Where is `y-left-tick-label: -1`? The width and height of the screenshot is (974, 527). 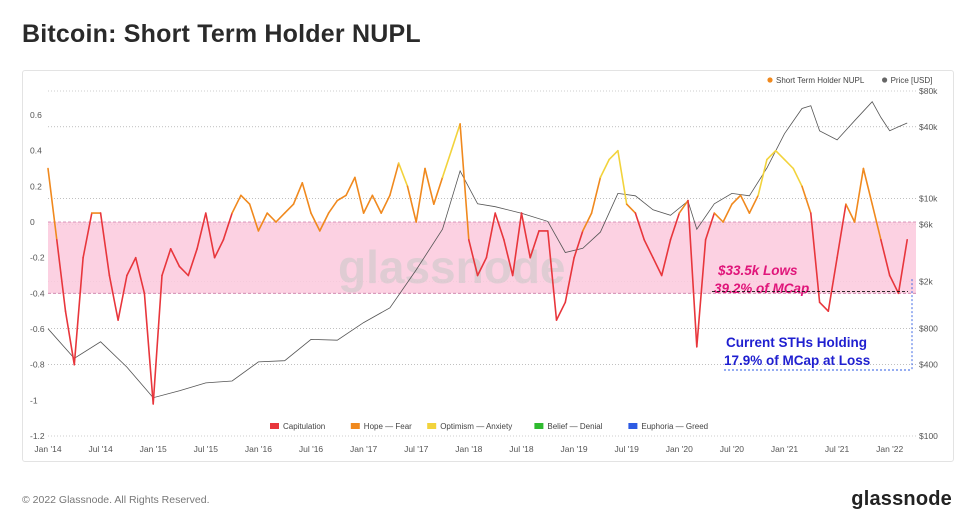
y-left-tick-label: -1 is located at coordinates (34, 400).